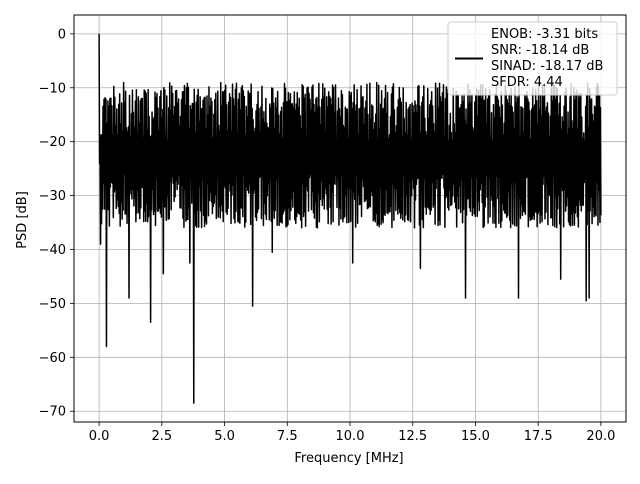  What do you see at coordinates (224, 436) in the screenshot?
I see `x-tick-label: 5.0` at bounding box center [224, 436].